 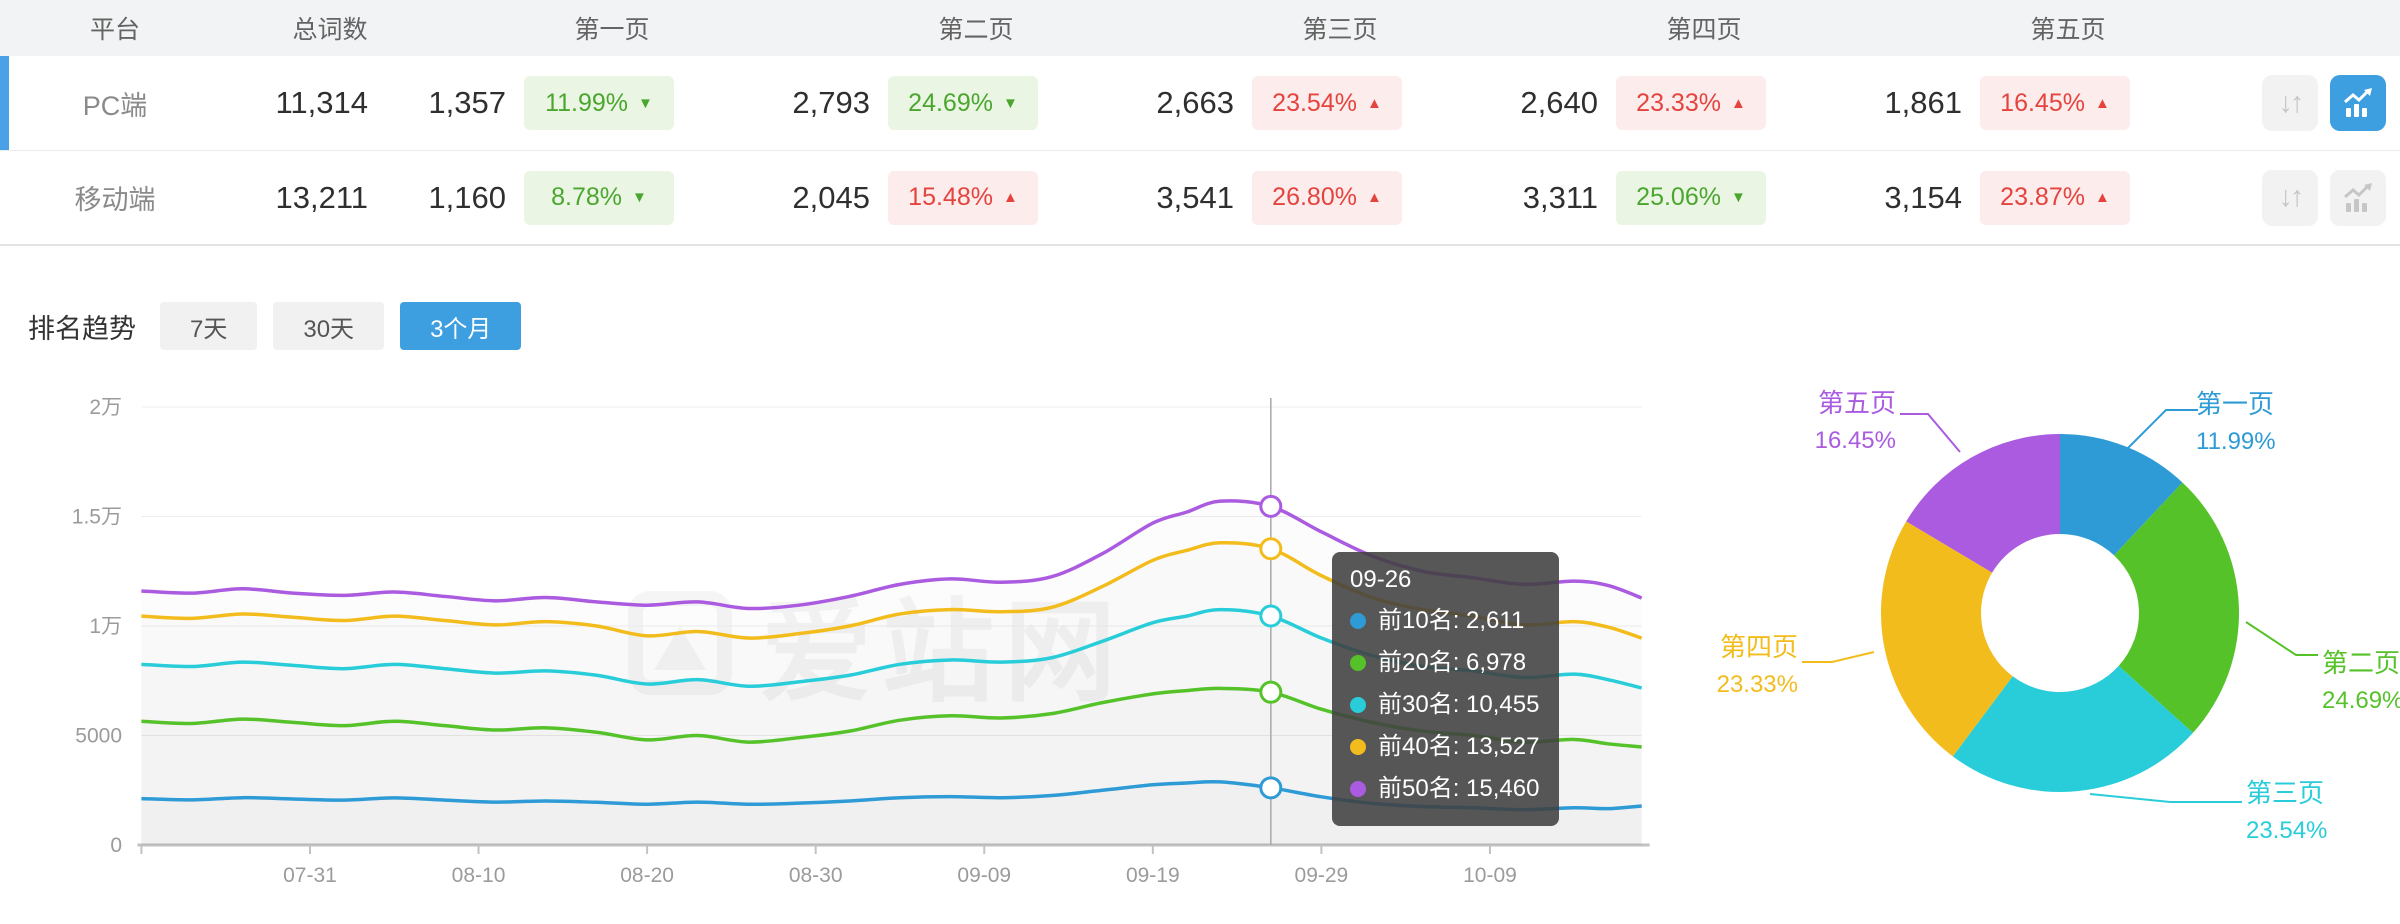 What do you see at coordinates (330, 30) in the screenshot?
I see `header-cell-total-words: 总词数` at bounding box center [330, 30].